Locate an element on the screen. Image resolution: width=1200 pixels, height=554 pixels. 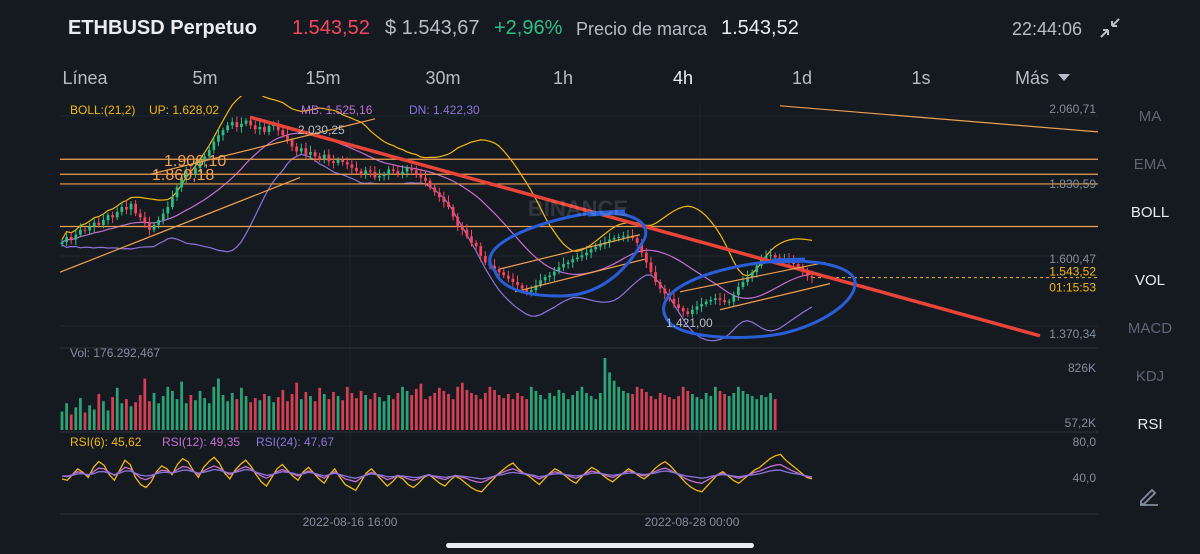
rsi-axis-tick: 80,0 is located at coordinates (1085, 442).